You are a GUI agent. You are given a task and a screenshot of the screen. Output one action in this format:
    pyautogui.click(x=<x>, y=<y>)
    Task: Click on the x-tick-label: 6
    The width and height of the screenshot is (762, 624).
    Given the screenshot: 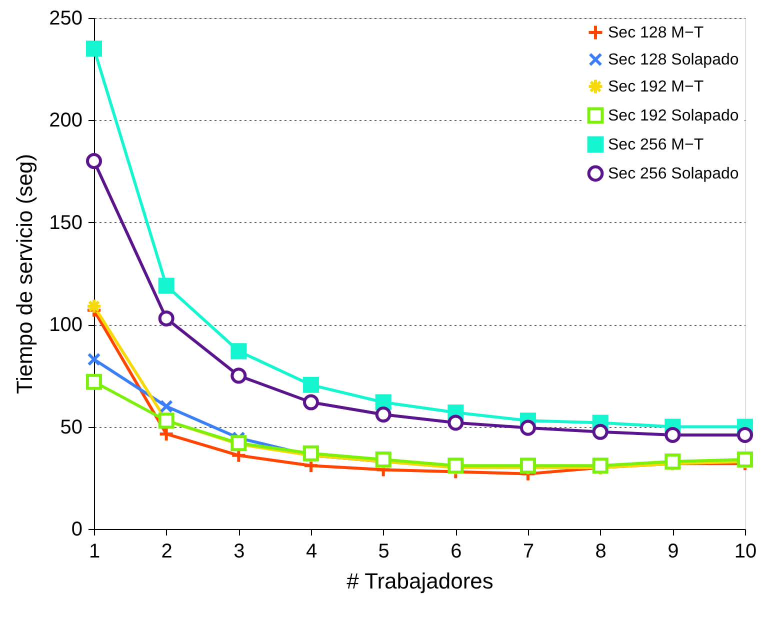 What is the action you would take?
    pyautogui.click(x=456, y=551)
    